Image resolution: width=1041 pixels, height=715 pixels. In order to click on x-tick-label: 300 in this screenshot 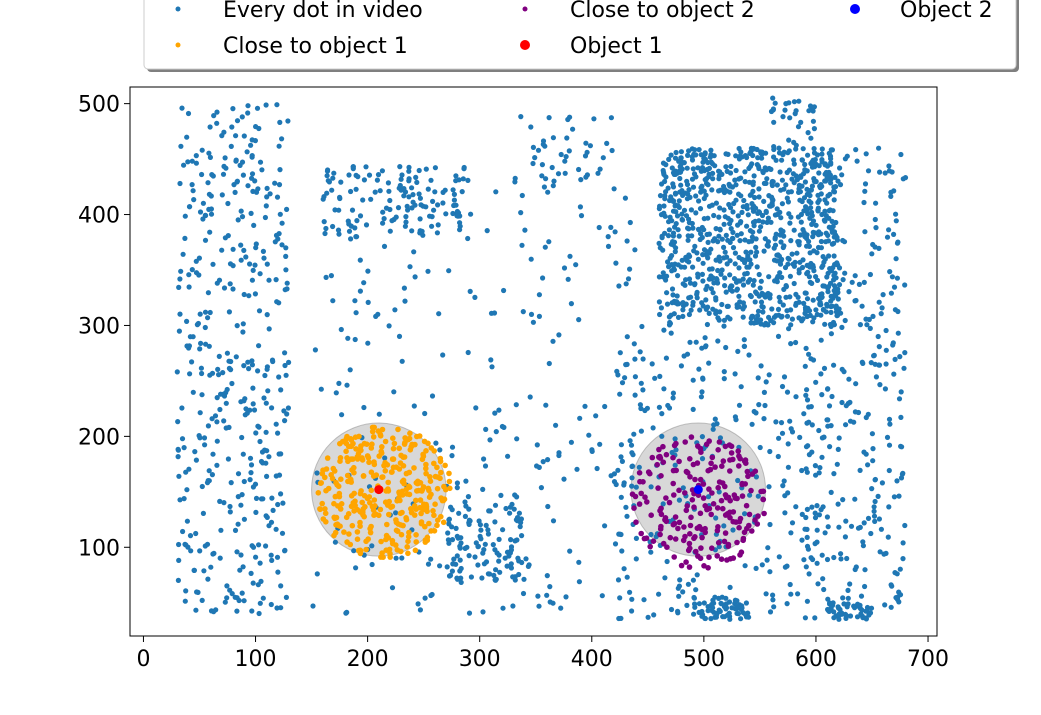, I will do `click(480, 659)`.